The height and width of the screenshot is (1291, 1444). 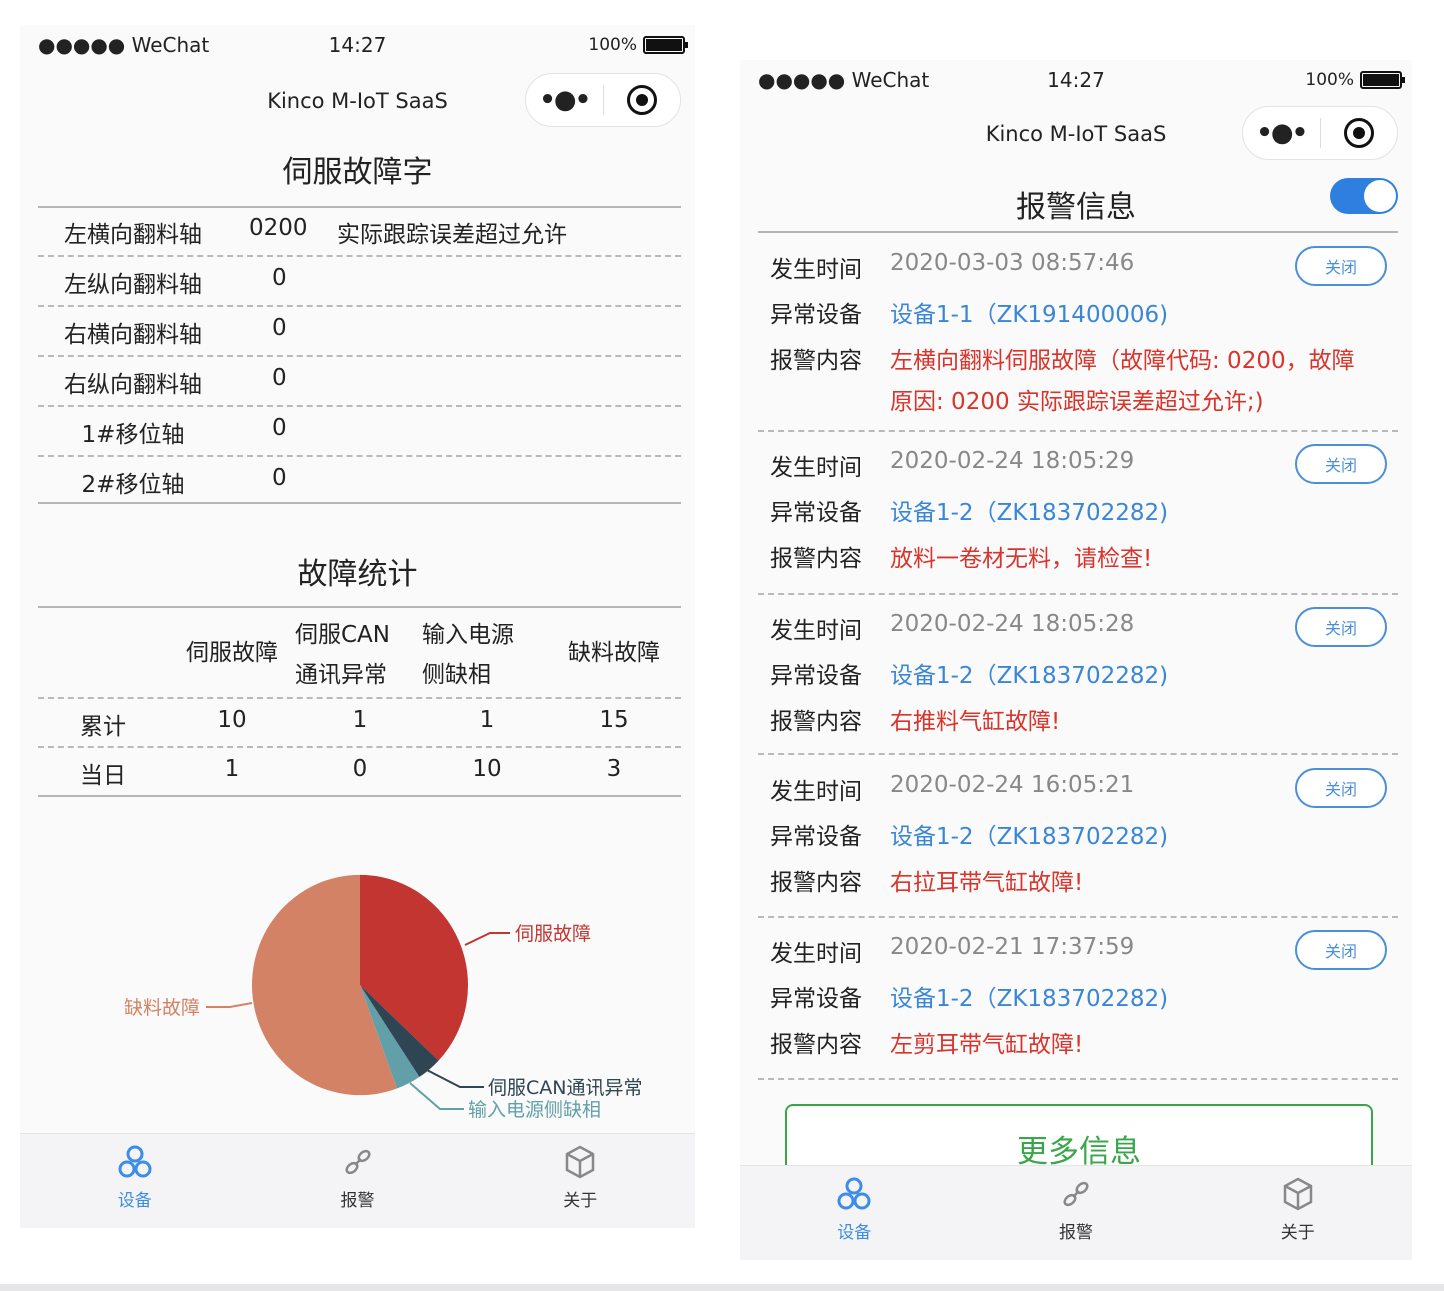 I want to click on servo-fault-title: 伺服故障字, so click(x=357, y=172).